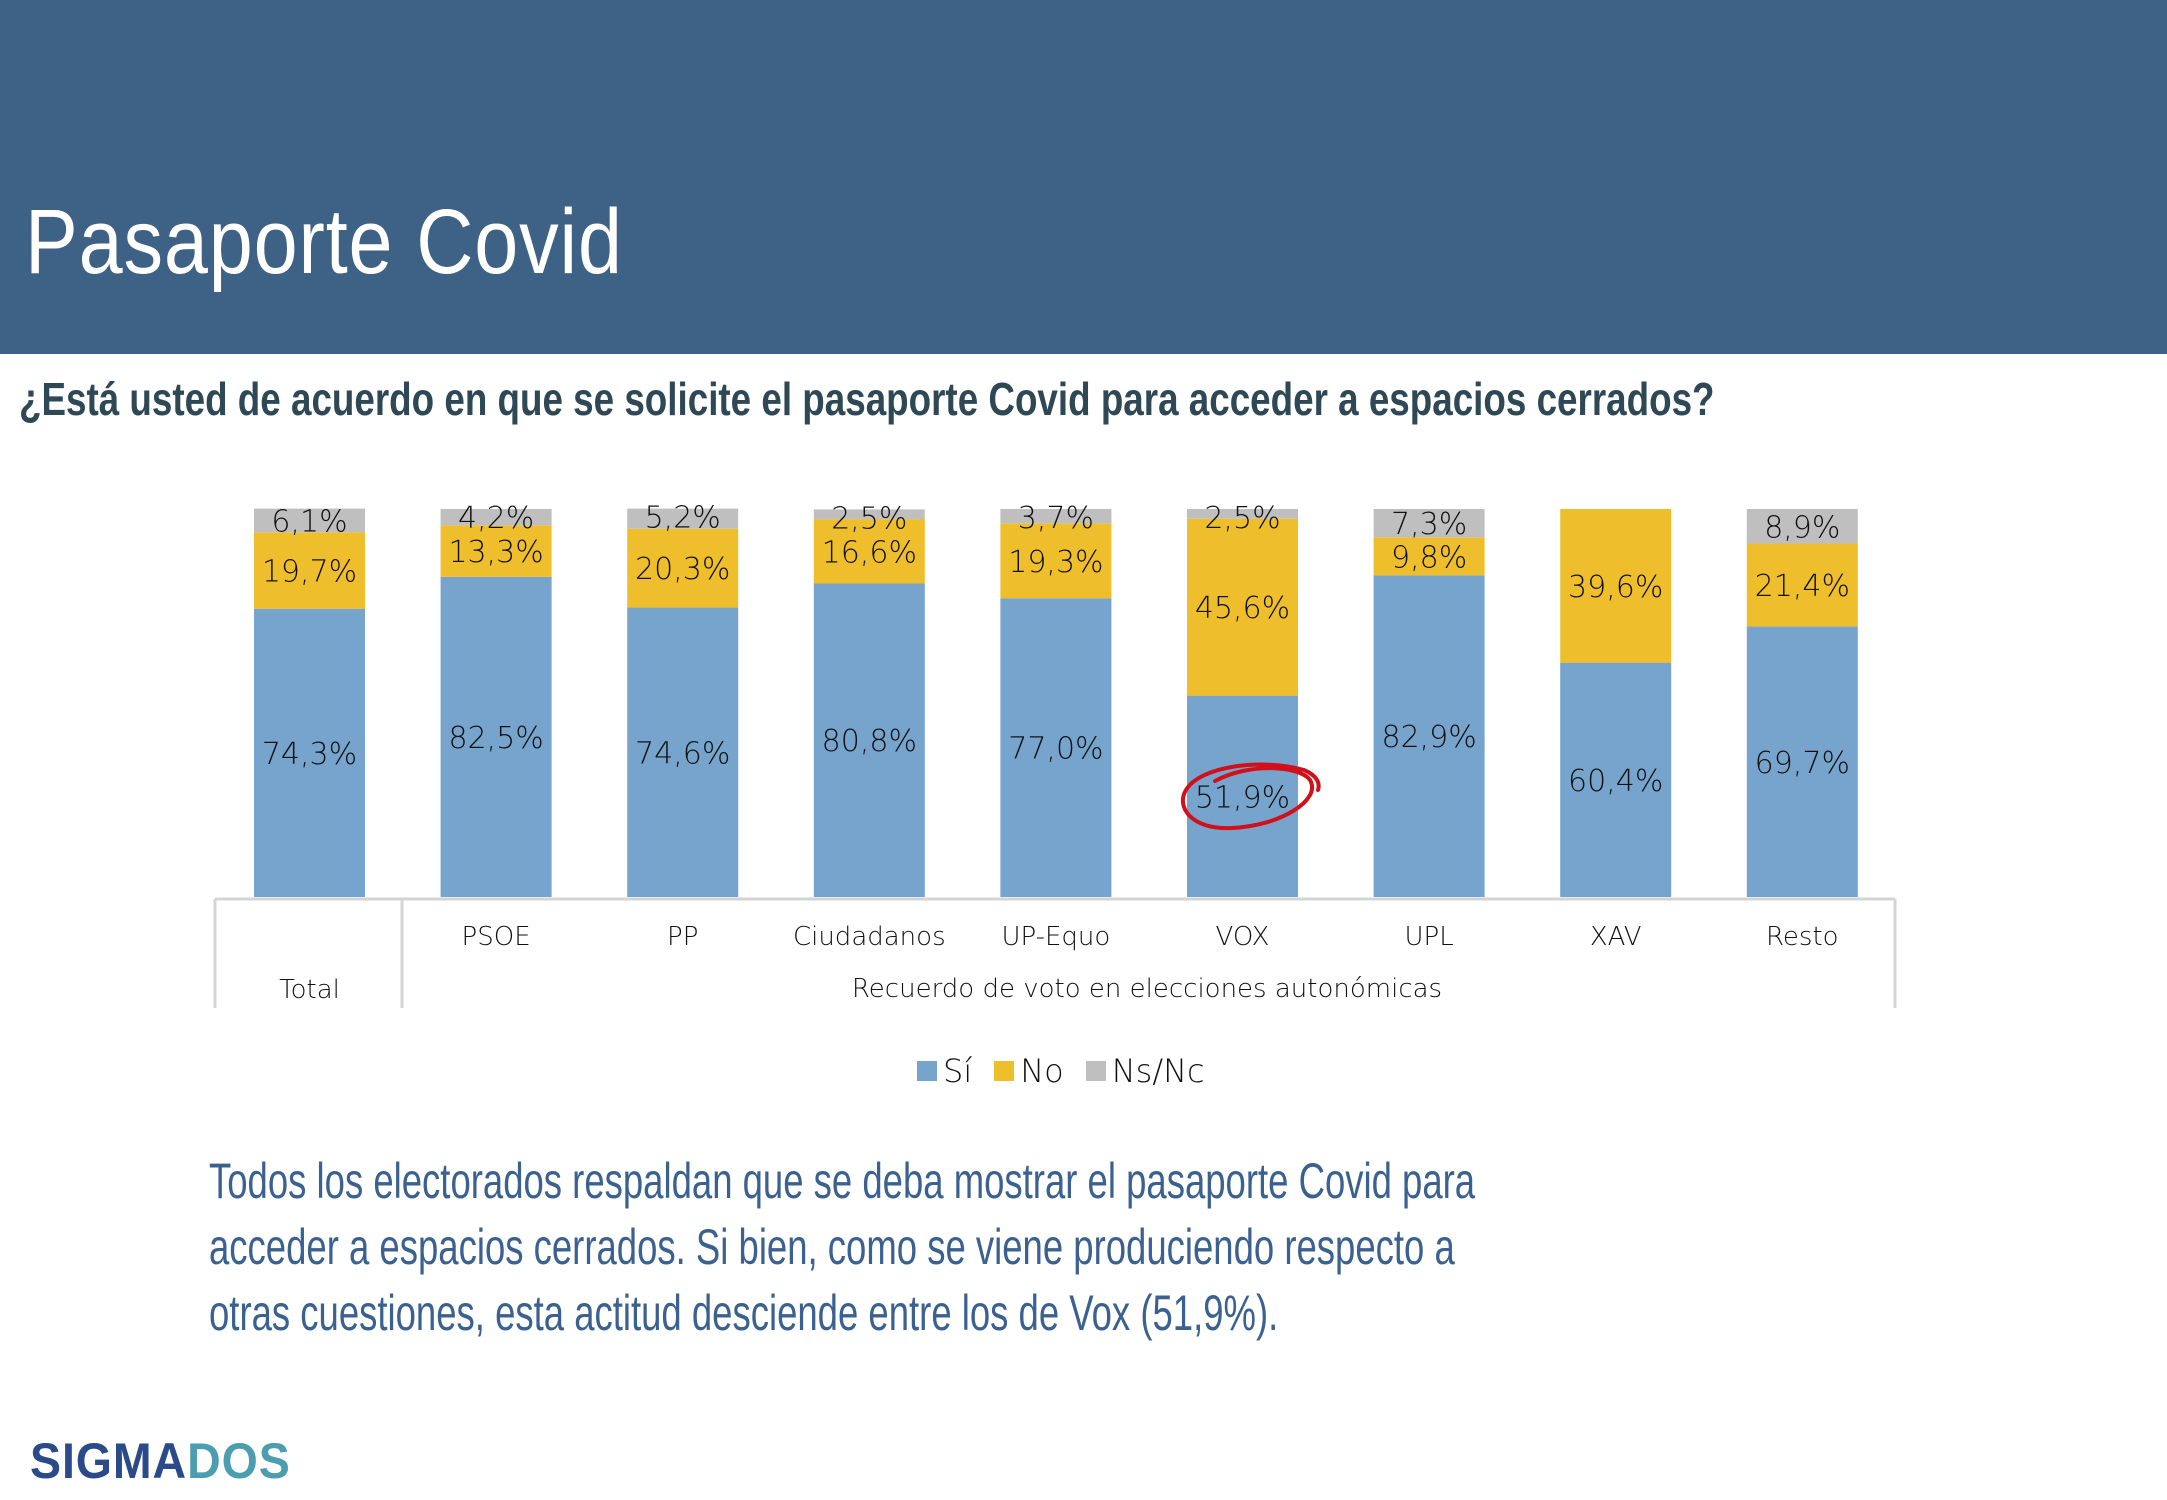  Describe the element at coordinates (239, 1461) in the screenshot. I see `logo-part-dos: DOS` at that location.